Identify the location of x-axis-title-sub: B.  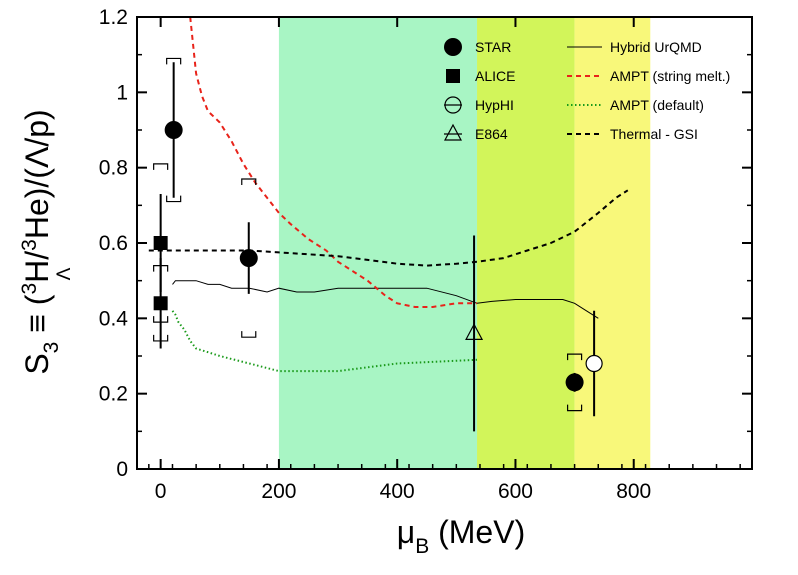
(422, 546).